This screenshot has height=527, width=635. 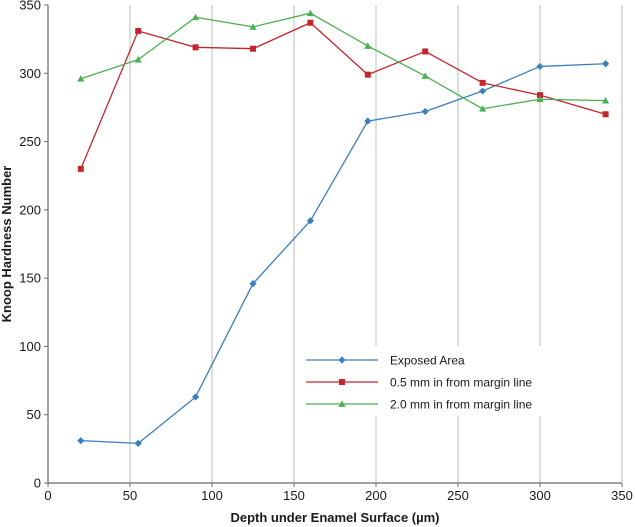 What do you see at coordinates (540, 495) in the screenshot?
I see `x-tick-label: 300` at bounding box center [540, 495].